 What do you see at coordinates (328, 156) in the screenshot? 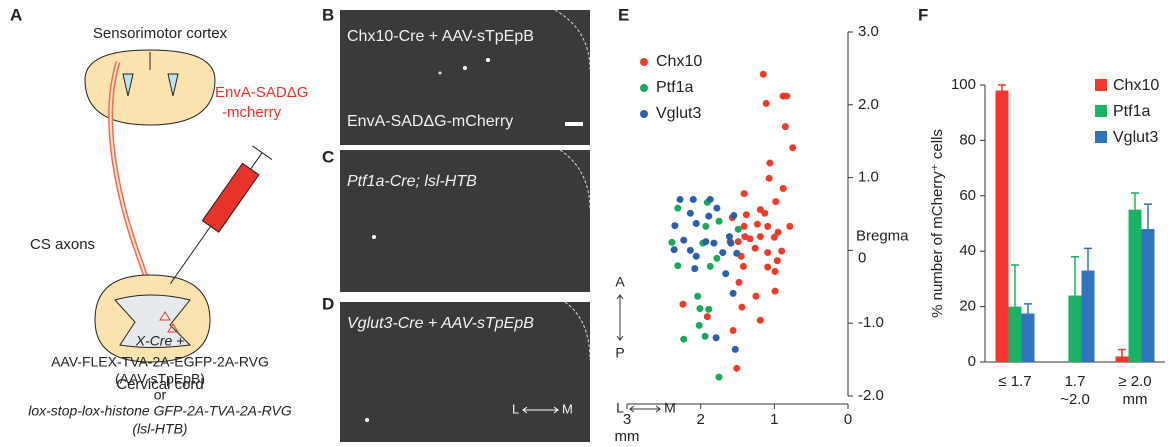
I see `panel-letter: C` at bounding box center [328, 156].